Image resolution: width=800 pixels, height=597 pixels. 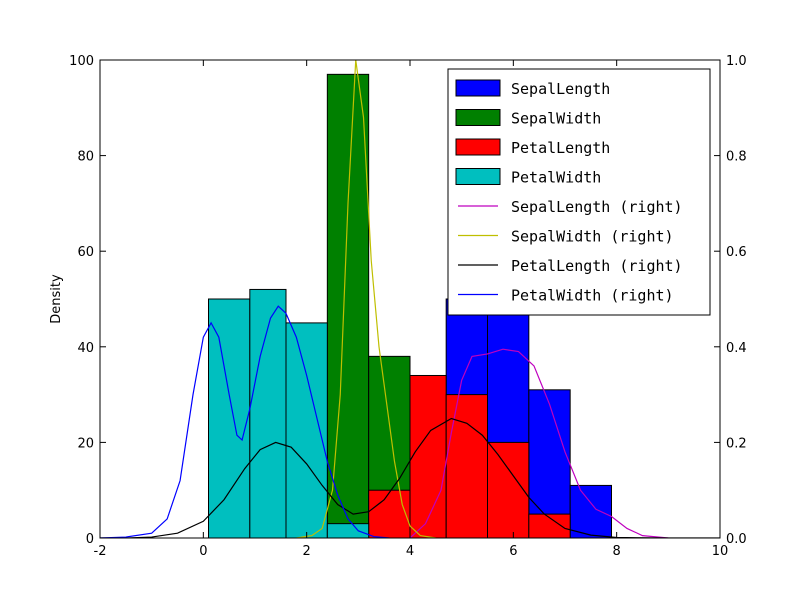 What do you see at coordinates (592, 296) in the screenshot?
I see `legend-label-7: PetalWidth (right)` at bounding box center [592, 296].